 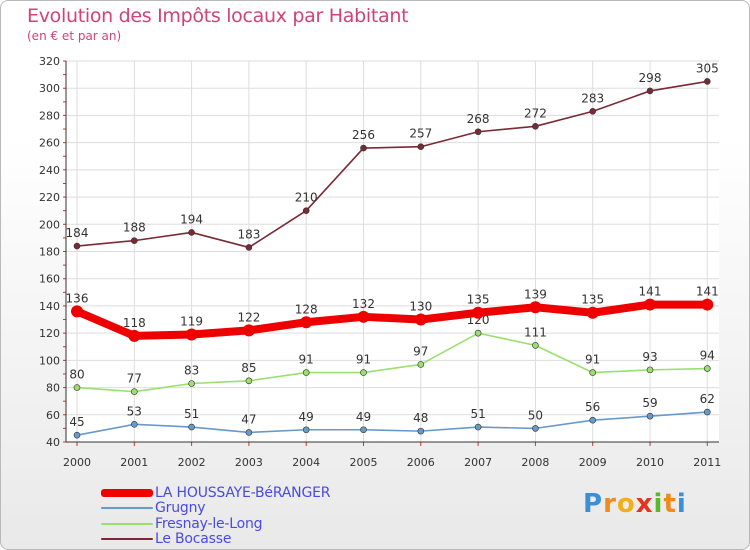 What do you see at coordinates (193, 539) in the screenshot?
I see `legend-label: Le Bocasse` at bounding box center [193, 539].